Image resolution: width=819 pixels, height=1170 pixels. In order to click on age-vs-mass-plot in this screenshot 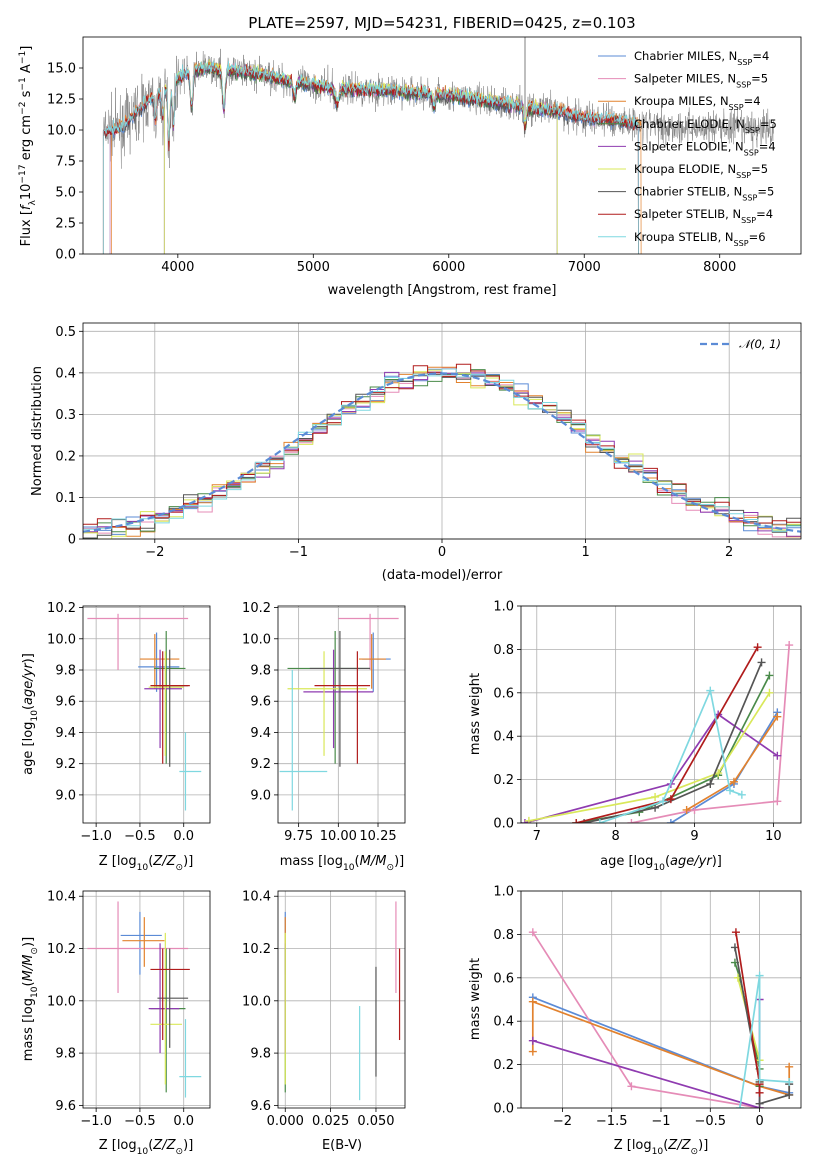, I will do `click(339, 712)`.